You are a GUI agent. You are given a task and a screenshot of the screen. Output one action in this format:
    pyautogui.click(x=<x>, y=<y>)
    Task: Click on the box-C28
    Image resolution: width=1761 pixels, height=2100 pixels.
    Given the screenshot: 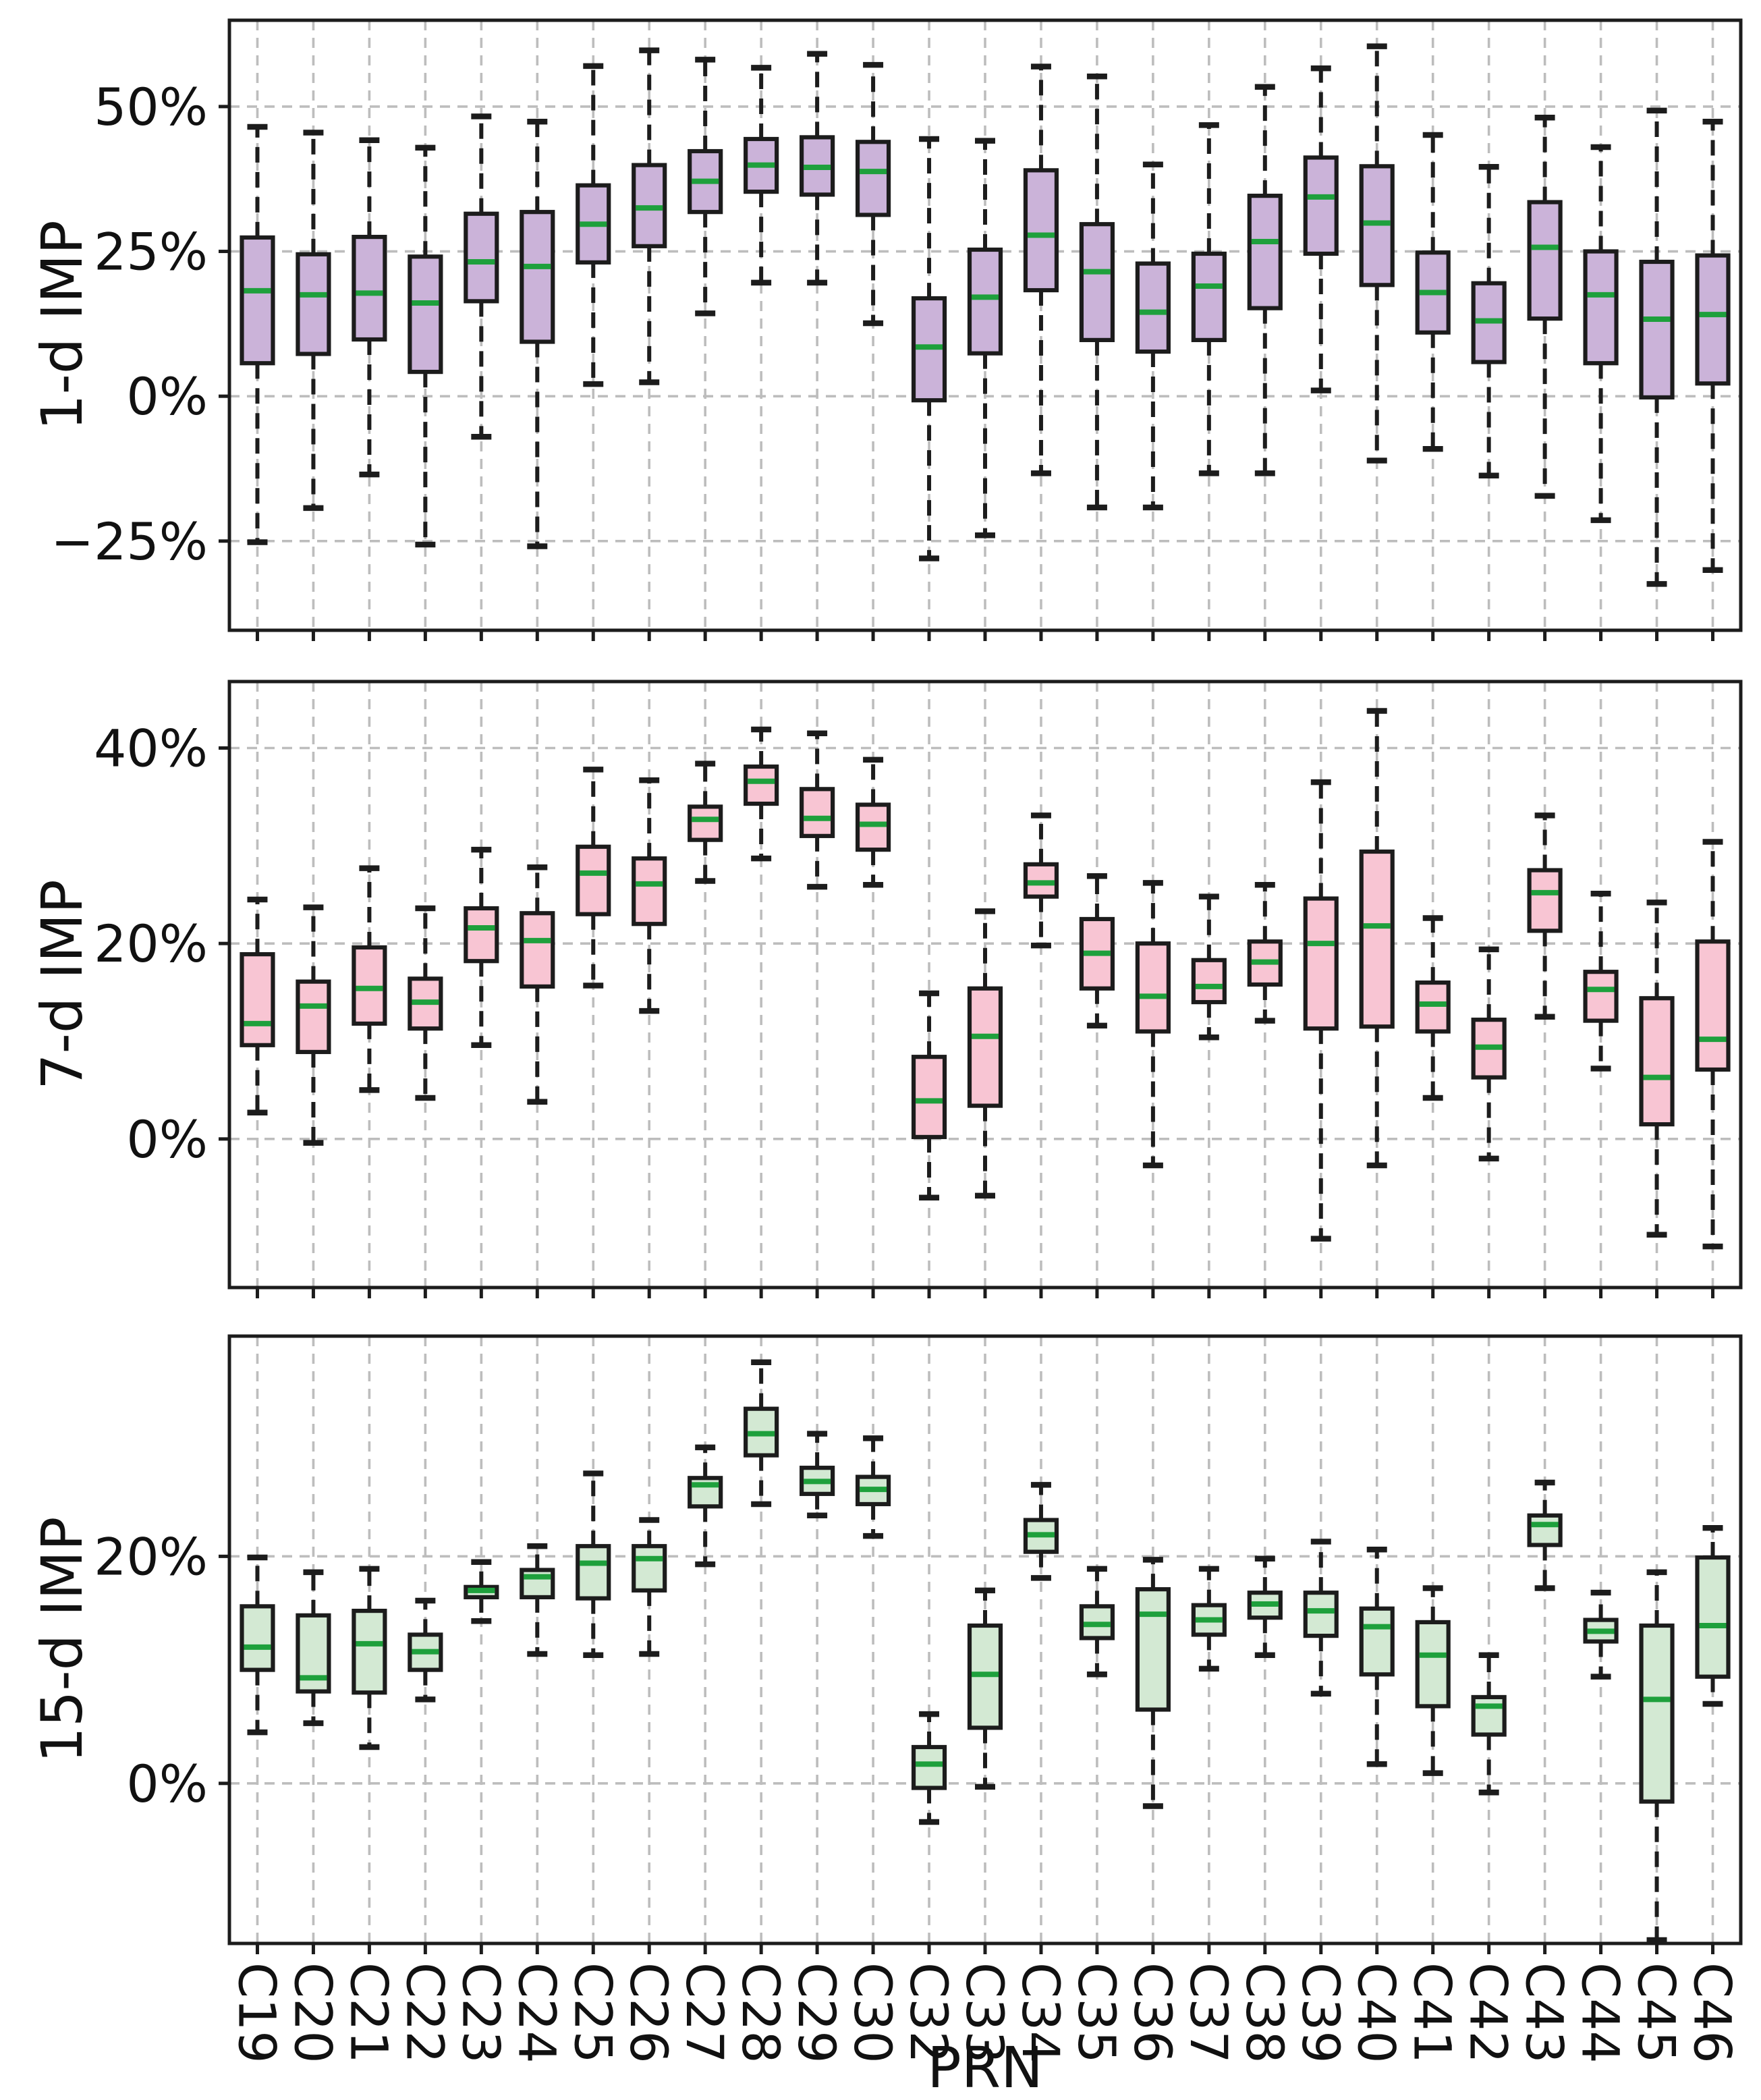 What is the action you would take?
    pyautogui.click(x=762, y=794)
    